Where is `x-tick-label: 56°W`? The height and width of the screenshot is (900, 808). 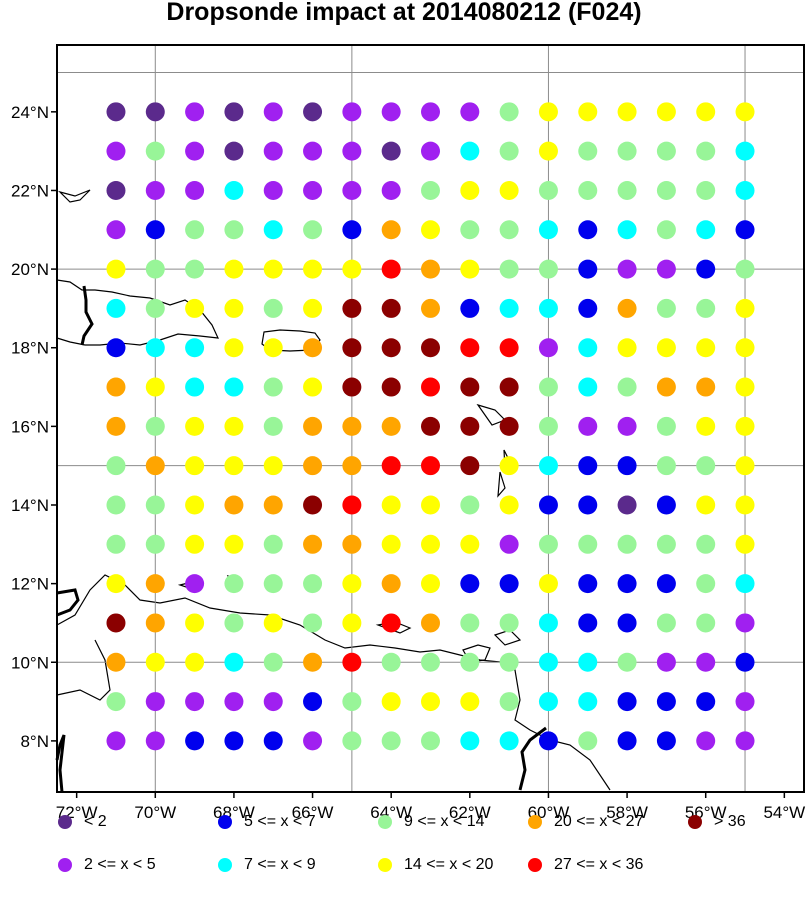
x-tick-label: 56°W is located at coordinates (706, 812).